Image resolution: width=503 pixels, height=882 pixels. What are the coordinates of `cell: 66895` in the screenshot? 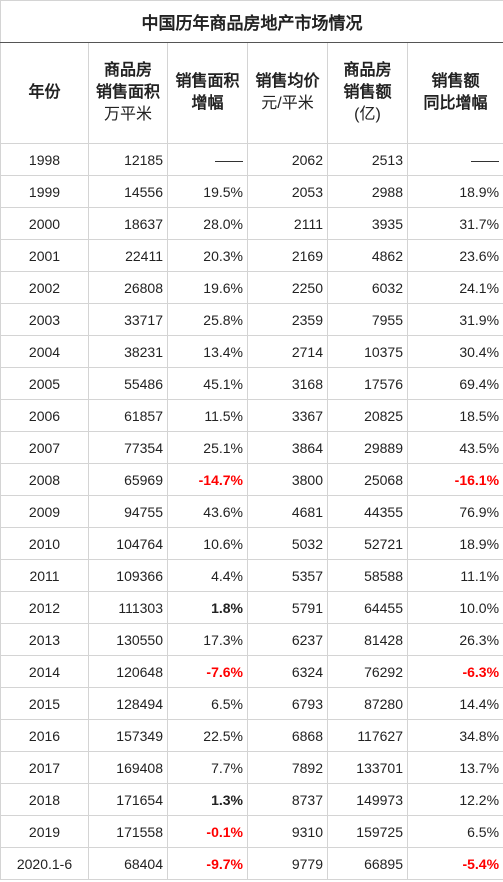 It's located at (367, 863).